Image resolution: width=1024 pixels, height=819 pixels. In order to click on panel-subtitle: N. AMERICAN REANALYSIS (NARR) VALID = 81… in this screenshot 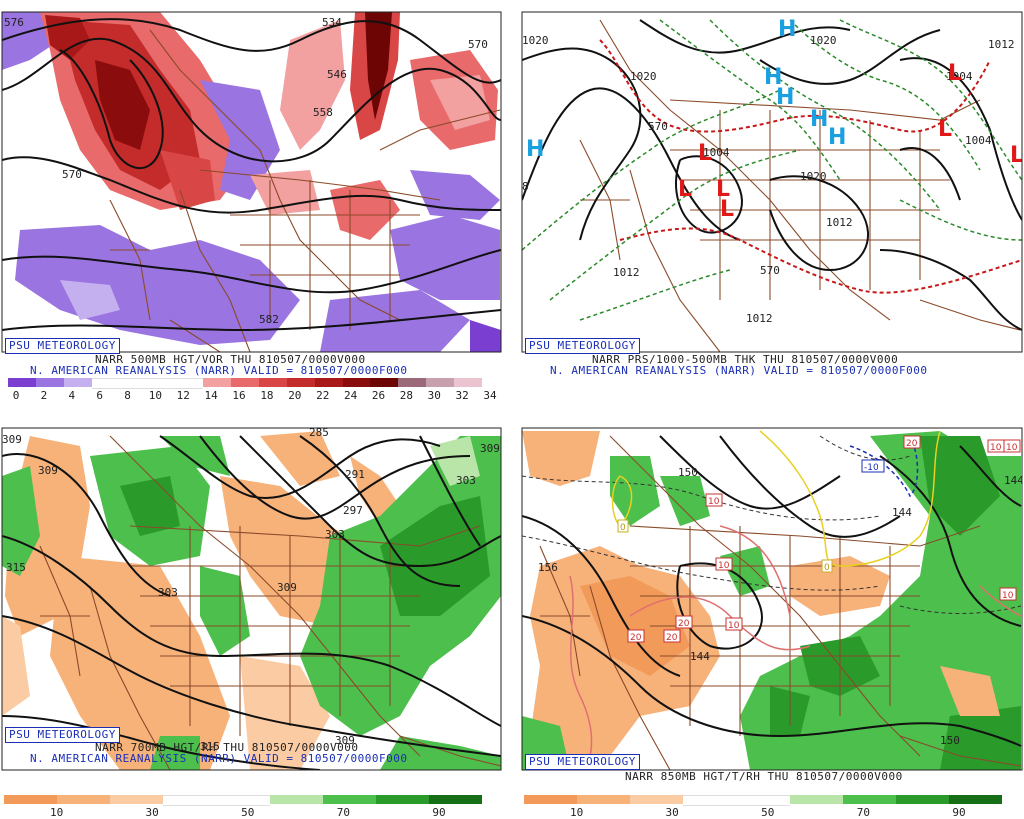, I will do `click(219, 370)`.